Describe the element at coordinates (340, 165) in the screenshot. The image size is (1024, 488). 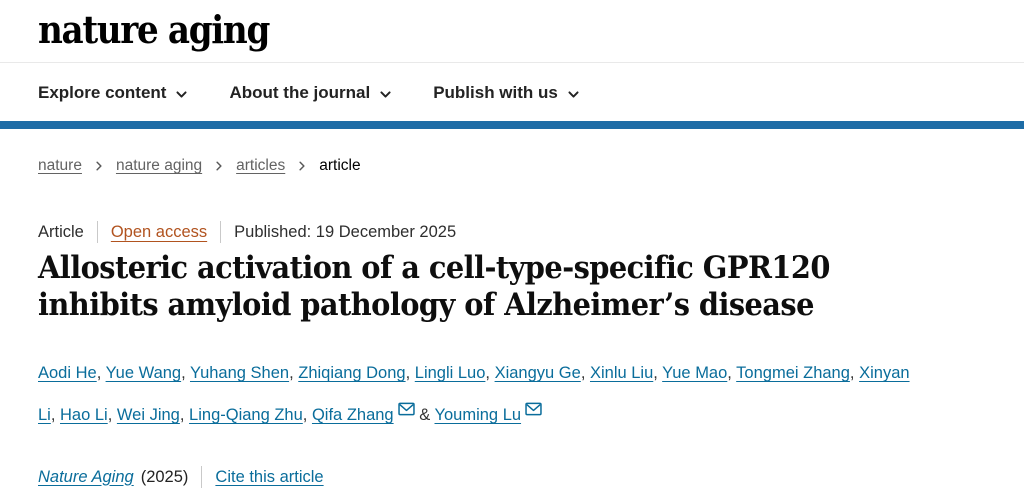
I see `breadcrumb-item-article: article` at that location.